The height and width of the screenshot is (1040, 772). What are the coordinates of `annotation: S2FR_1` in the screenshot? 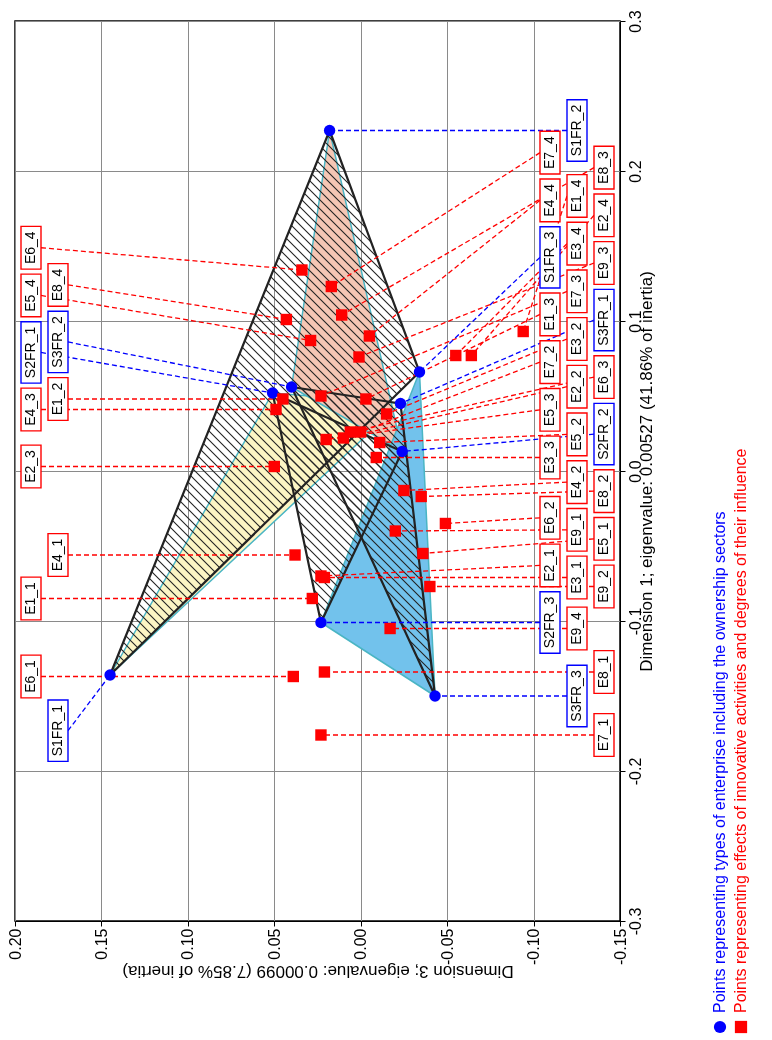 It's located at (30, 352).